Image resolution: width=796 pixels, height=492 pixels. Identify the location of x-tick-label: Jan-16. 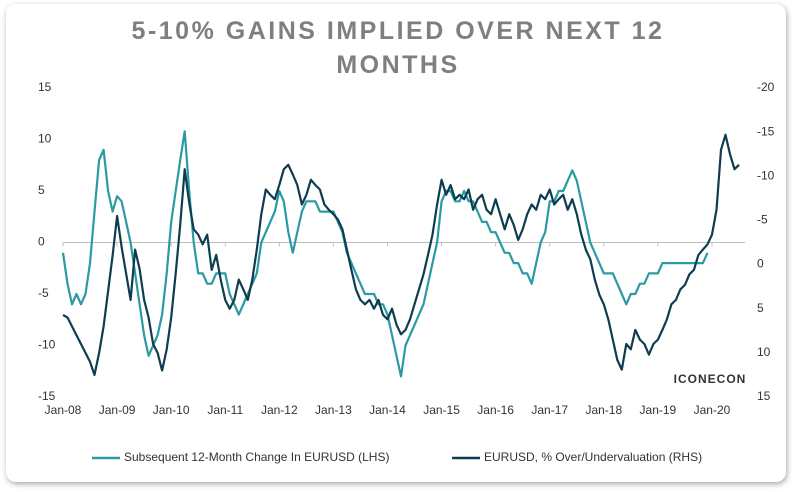
(495, 410).